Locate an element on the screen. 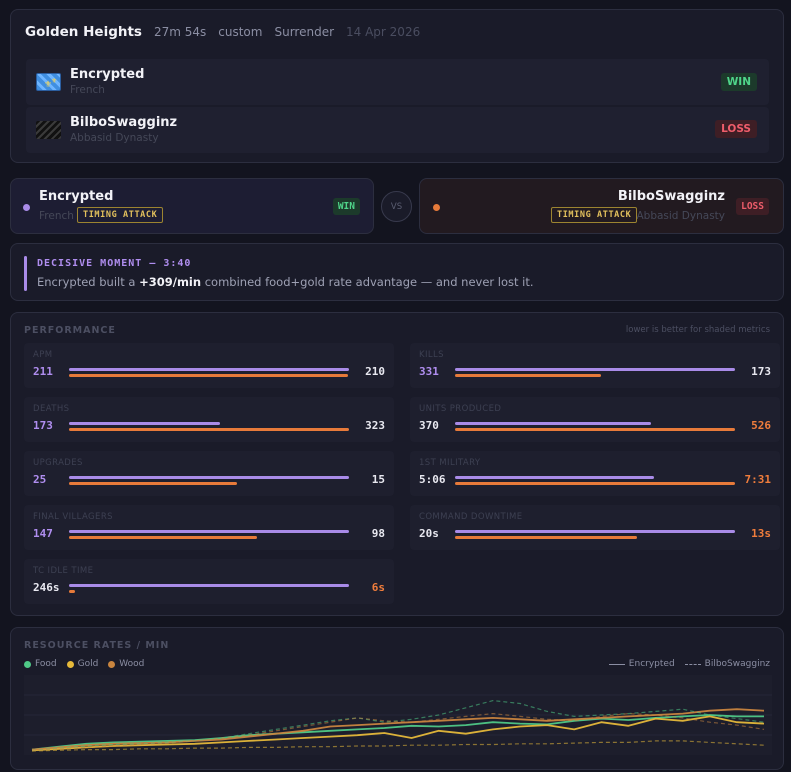 The width and height of the screenshot is (791, 772). decisive-highlight: +309/min is located at coordinates (170, 282).